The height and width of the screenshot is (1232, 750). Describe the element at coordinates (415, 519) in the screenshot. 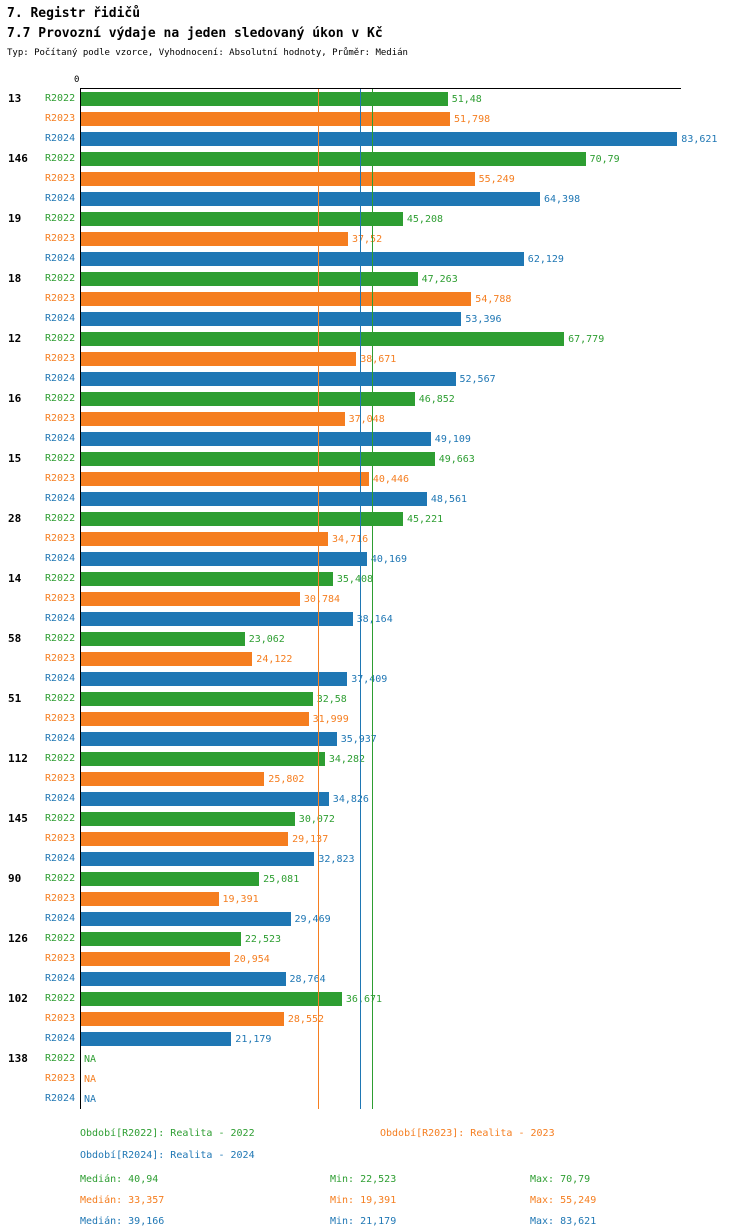

I see `bar-area: 45,221` at that location.